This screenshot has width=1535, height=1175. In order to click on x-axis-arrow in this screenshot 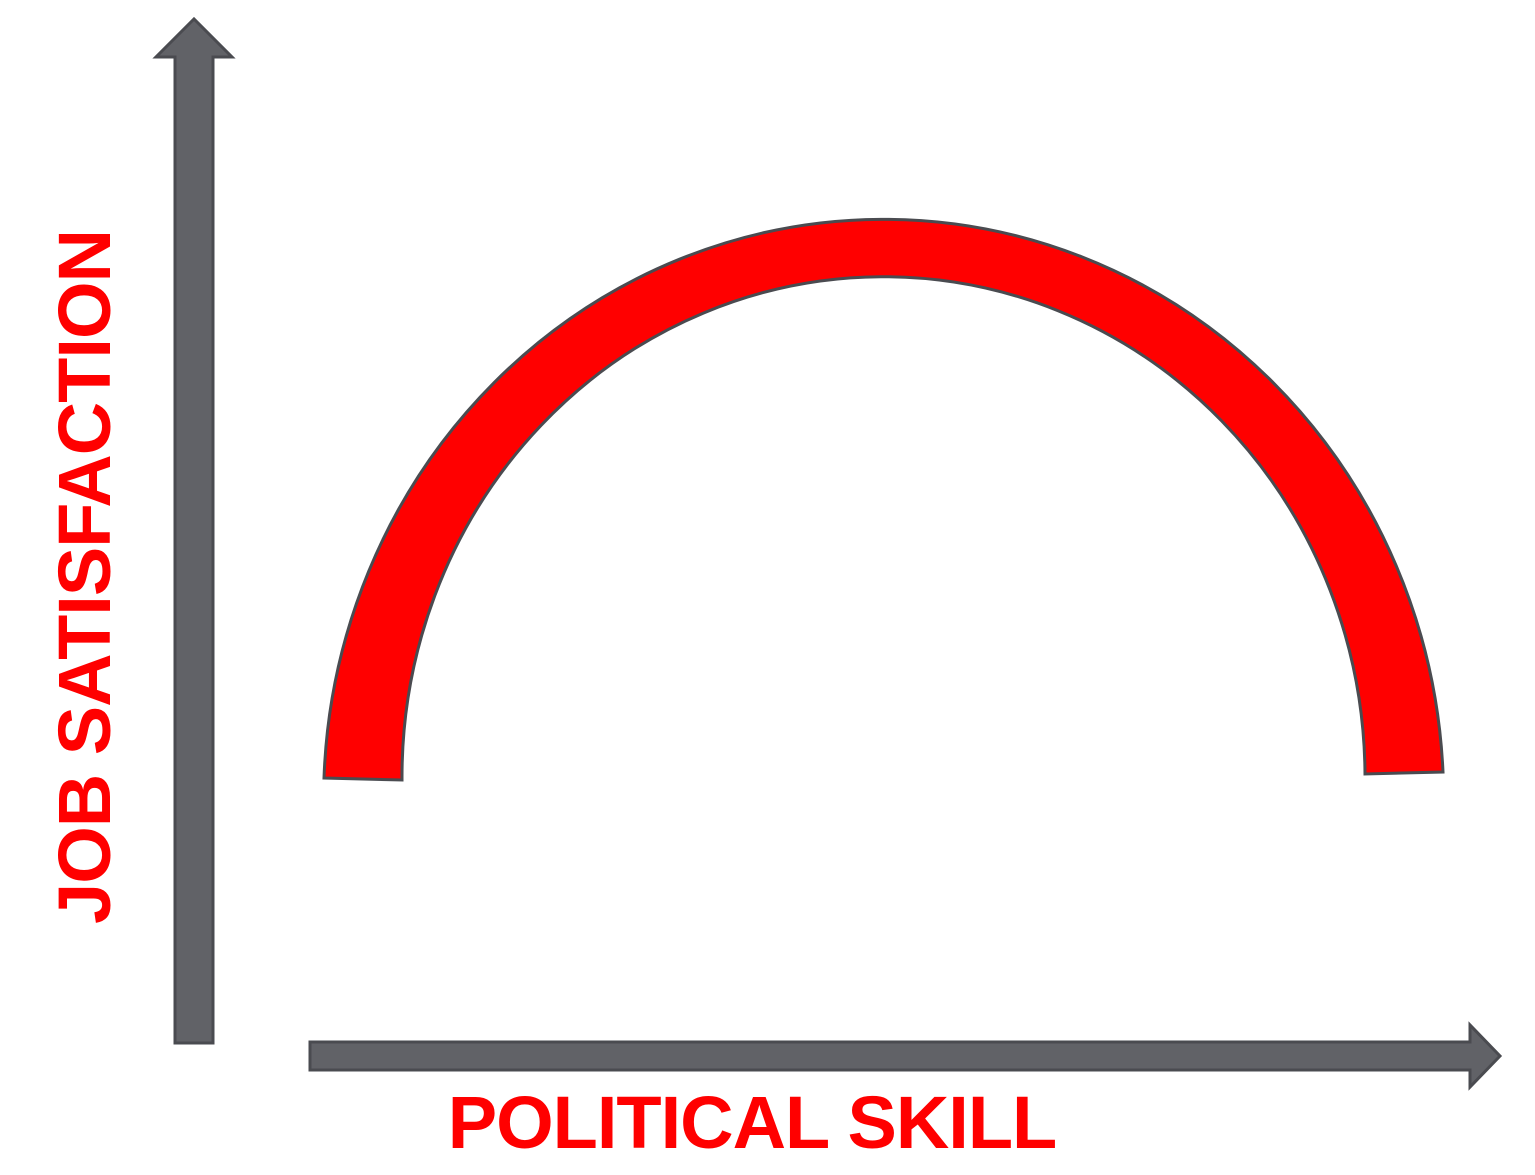, I will do `click(905, 1056)`.